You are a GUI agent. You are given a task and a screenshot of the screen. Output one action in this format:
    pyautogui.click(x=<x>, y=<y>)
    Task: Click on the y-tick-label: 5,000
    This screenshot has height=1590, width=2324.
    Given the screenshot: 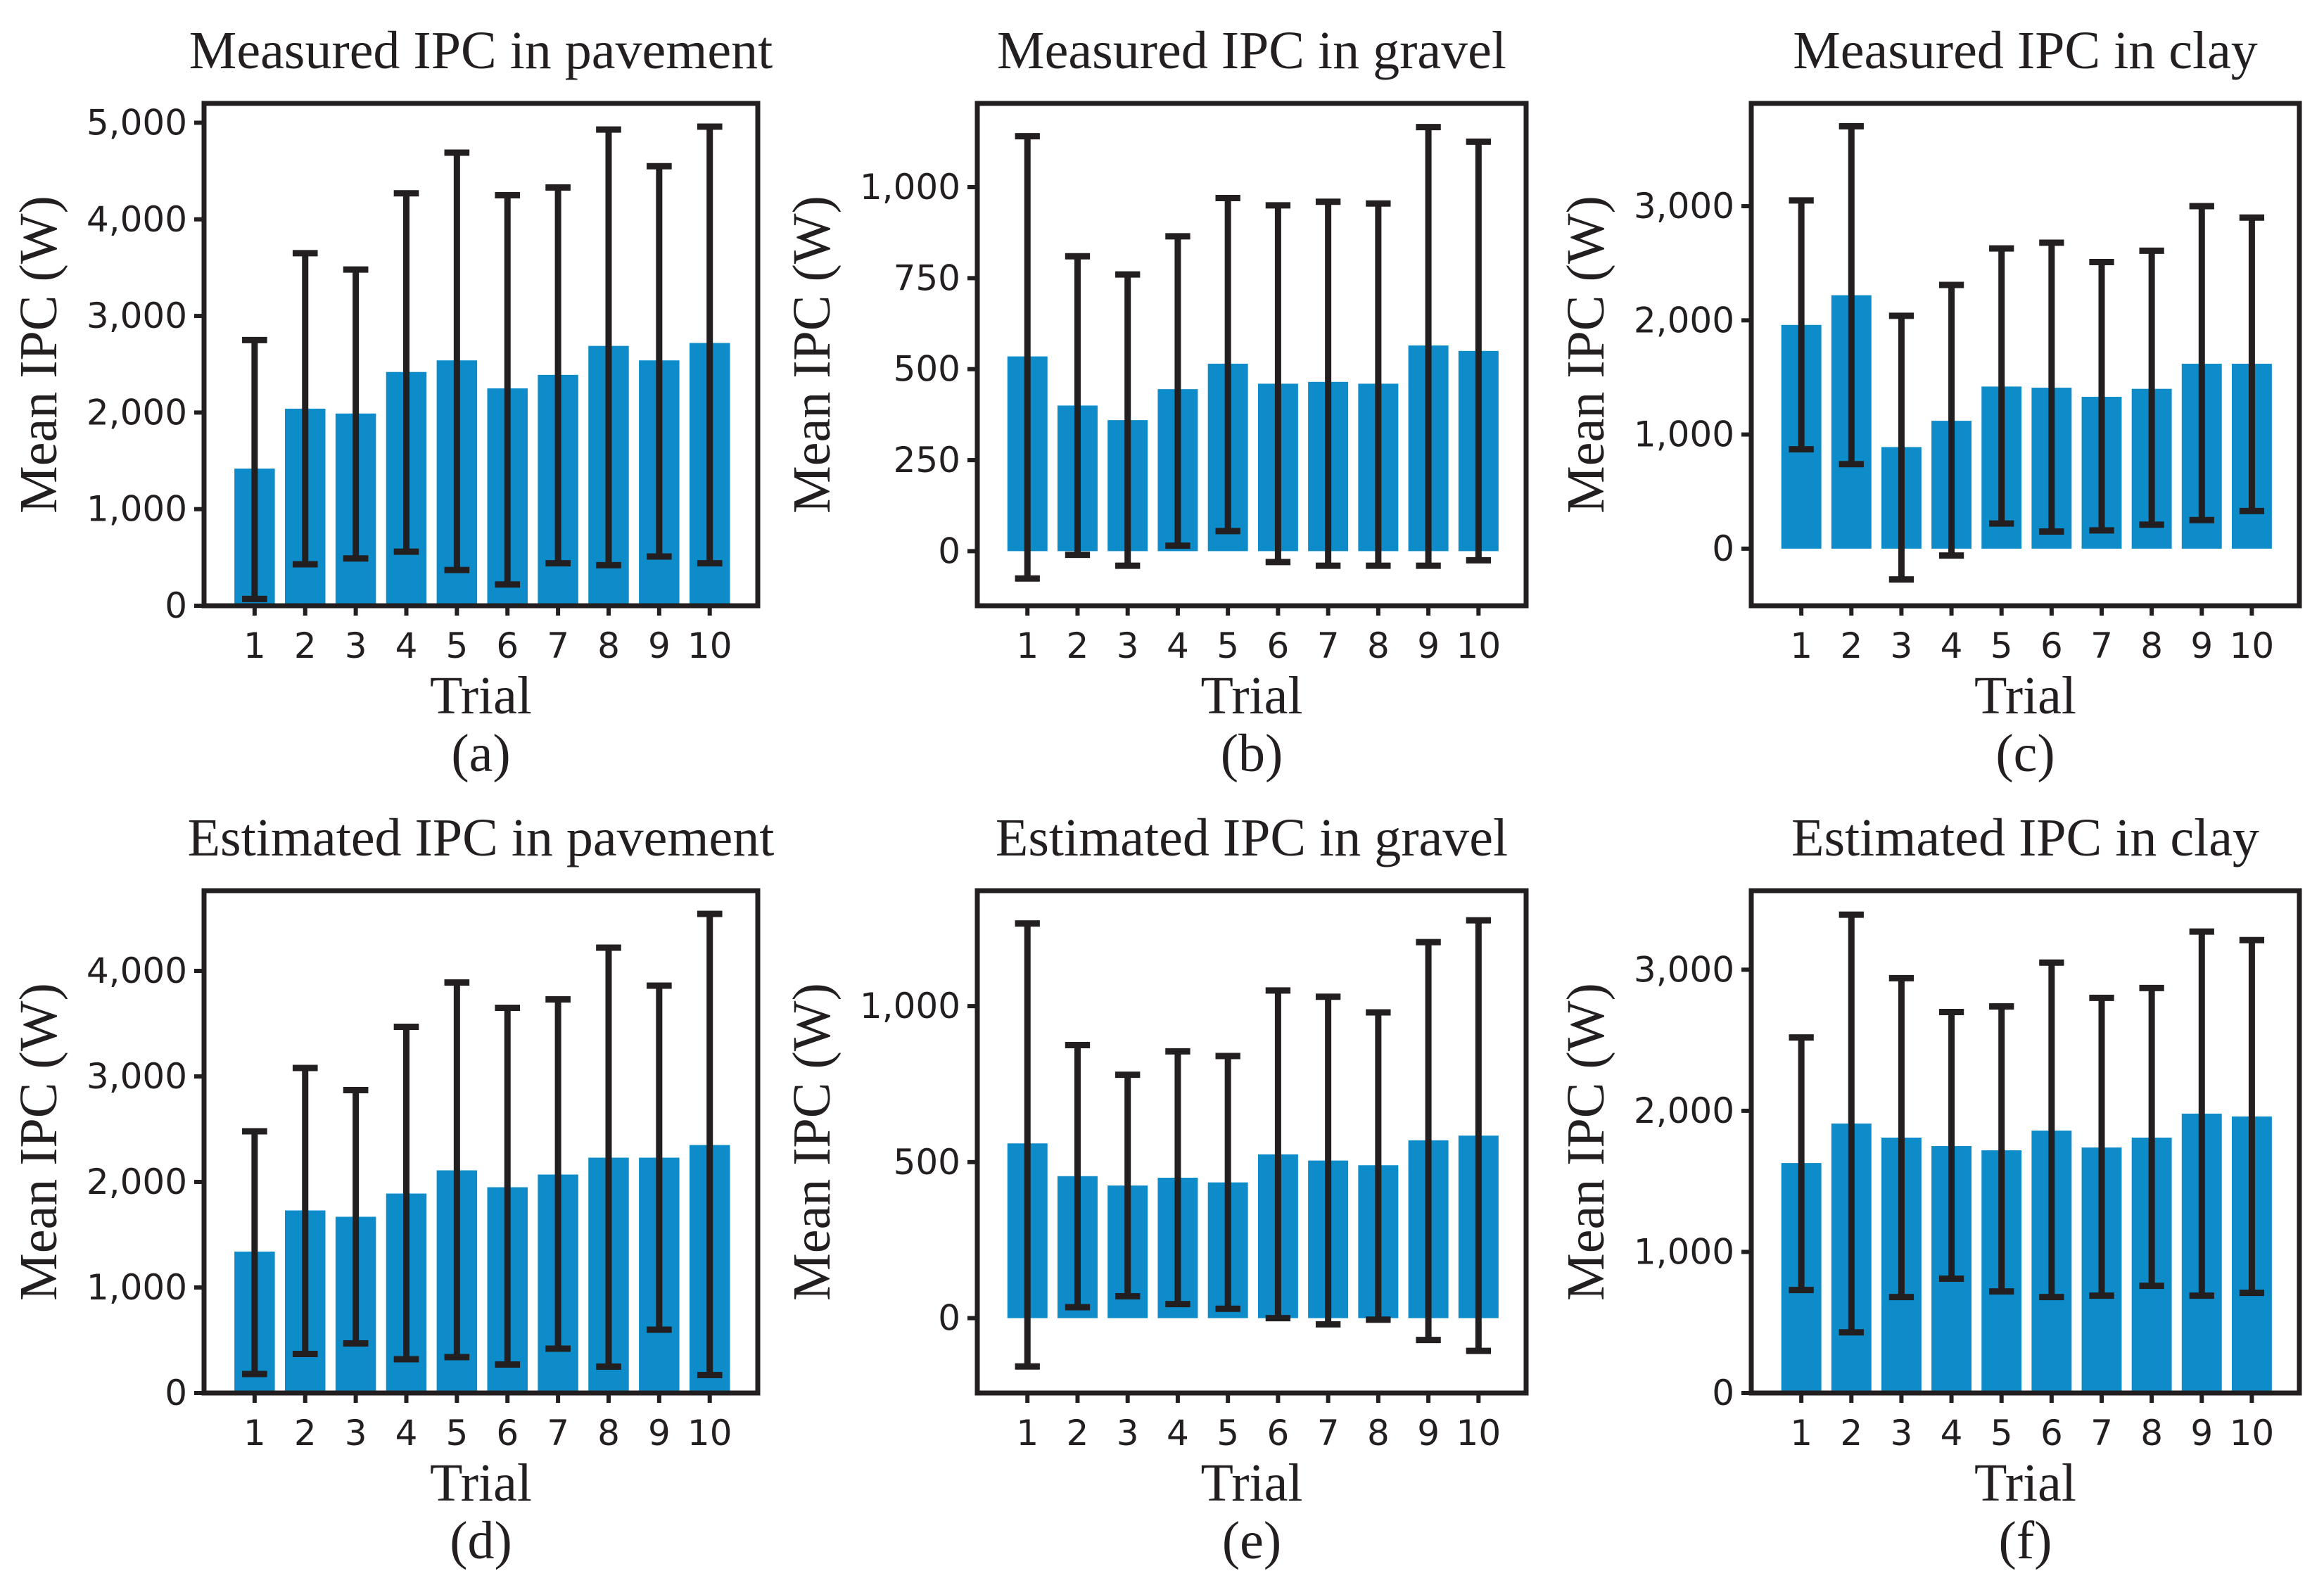 What is the action you would take?
    pyautogui.click(x=137, y=122)
    